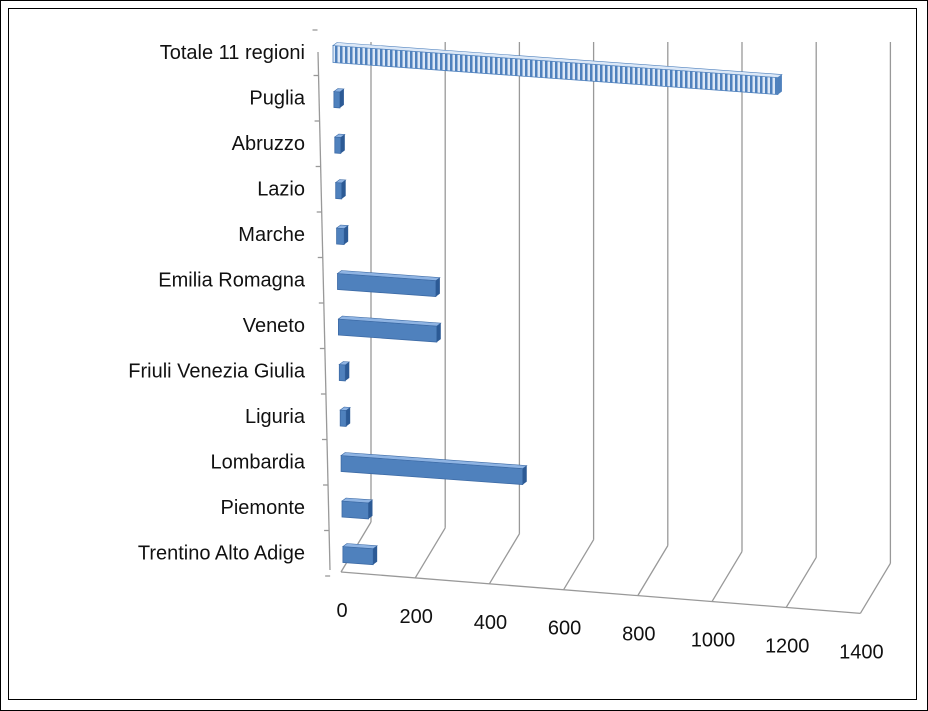 The width and height of the screenshot is (928, 711). What do you see at coordinates (274, 326) in the screenshot?
I see `category-label: Veneto` at bounding box center [274, 326].